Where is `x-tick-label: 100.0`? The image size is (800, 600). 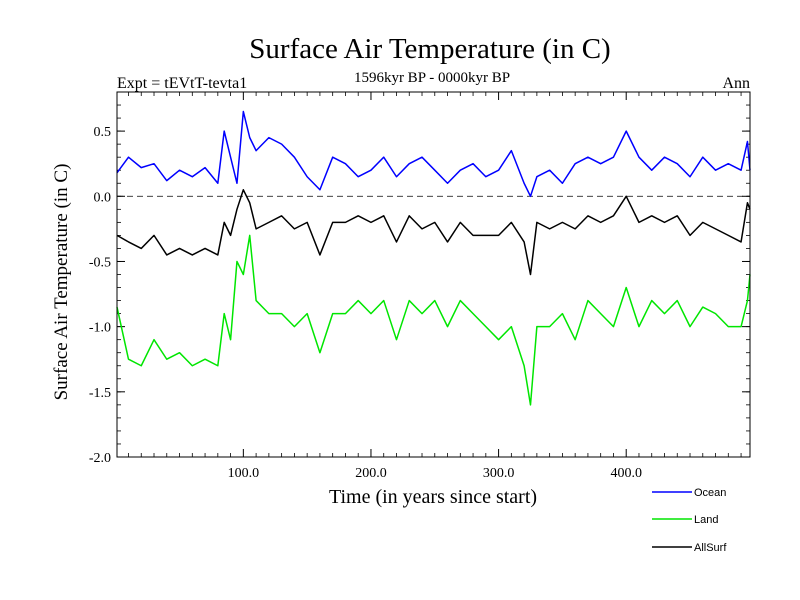 x-tick-label: 100.0 is located at coordinates (244, 473).